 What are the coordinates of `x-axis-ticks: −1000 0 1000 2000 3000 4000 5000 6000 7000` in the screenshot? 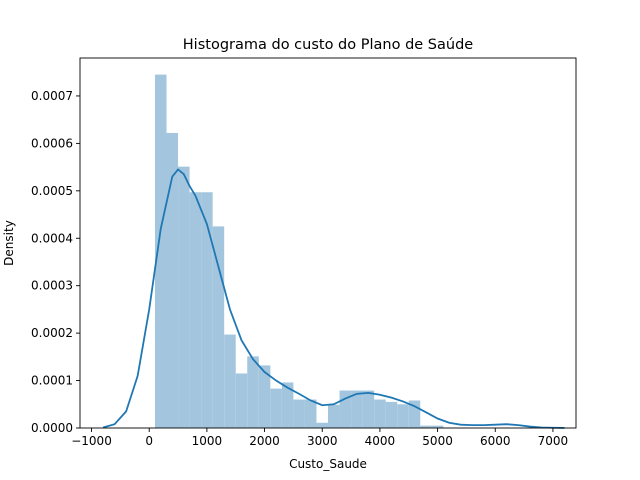 It's located at (319, 438).